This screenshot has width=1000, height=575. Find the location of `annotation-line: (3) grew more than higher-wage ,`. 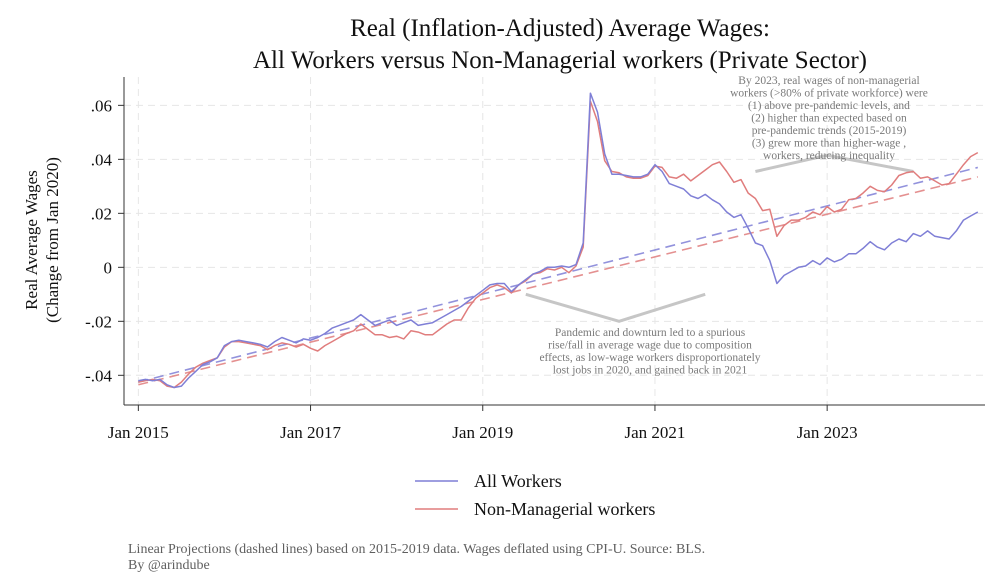

annotation-line: (3) grew more than higher-wage , is located at coordinates (829, 144).